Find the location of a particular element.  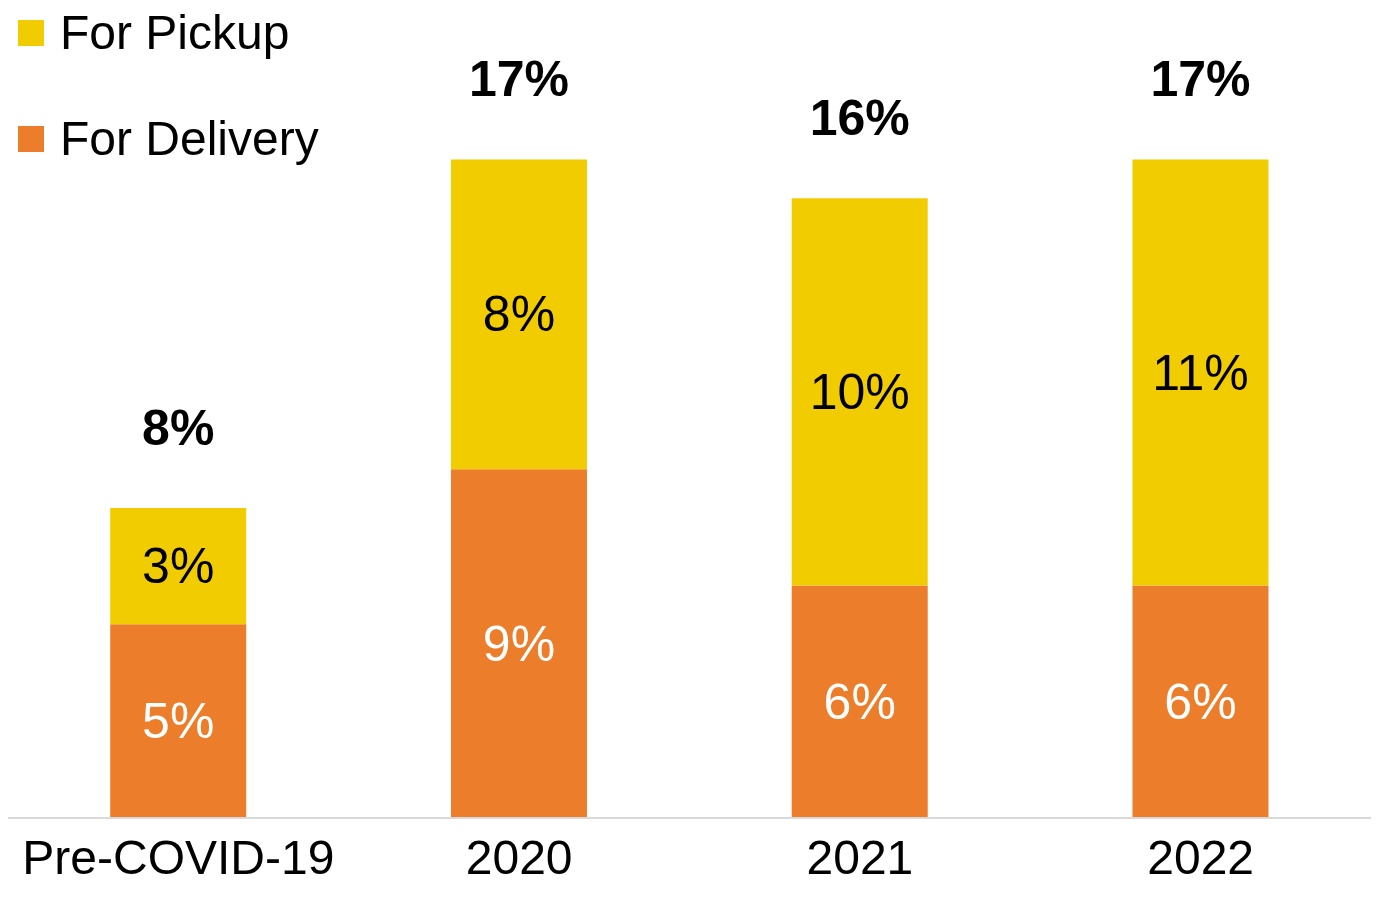

total-label: 16% is located at coordinates (859, 118).